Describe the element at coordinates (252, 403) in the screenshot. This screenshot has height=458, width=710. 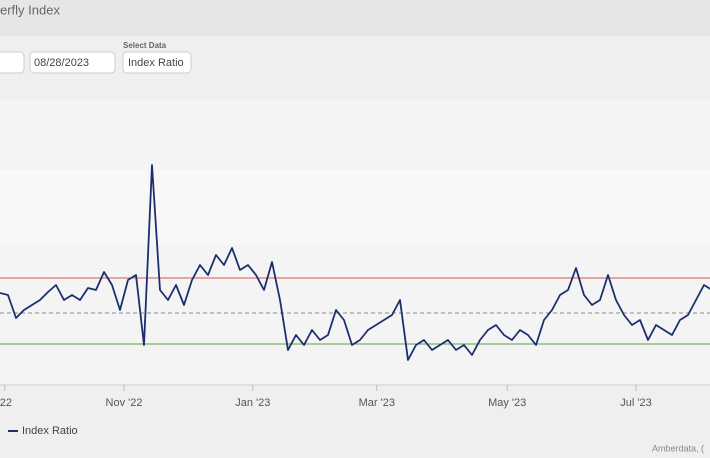
I see `x-tick-label: Jan '23` at that location.